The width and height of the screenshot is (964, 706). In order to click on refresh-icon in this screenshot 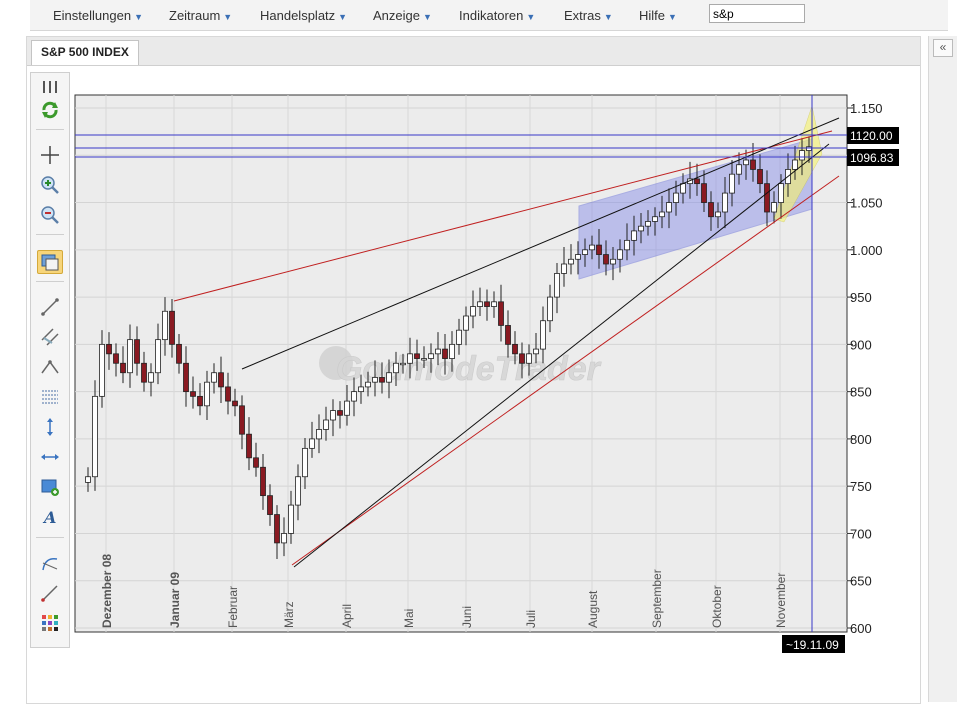, I will do `click(50, 110)`.